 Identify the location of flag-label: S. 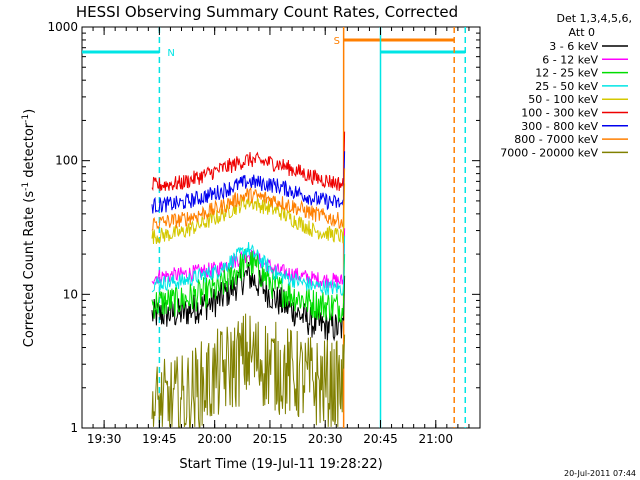
(337, 41).